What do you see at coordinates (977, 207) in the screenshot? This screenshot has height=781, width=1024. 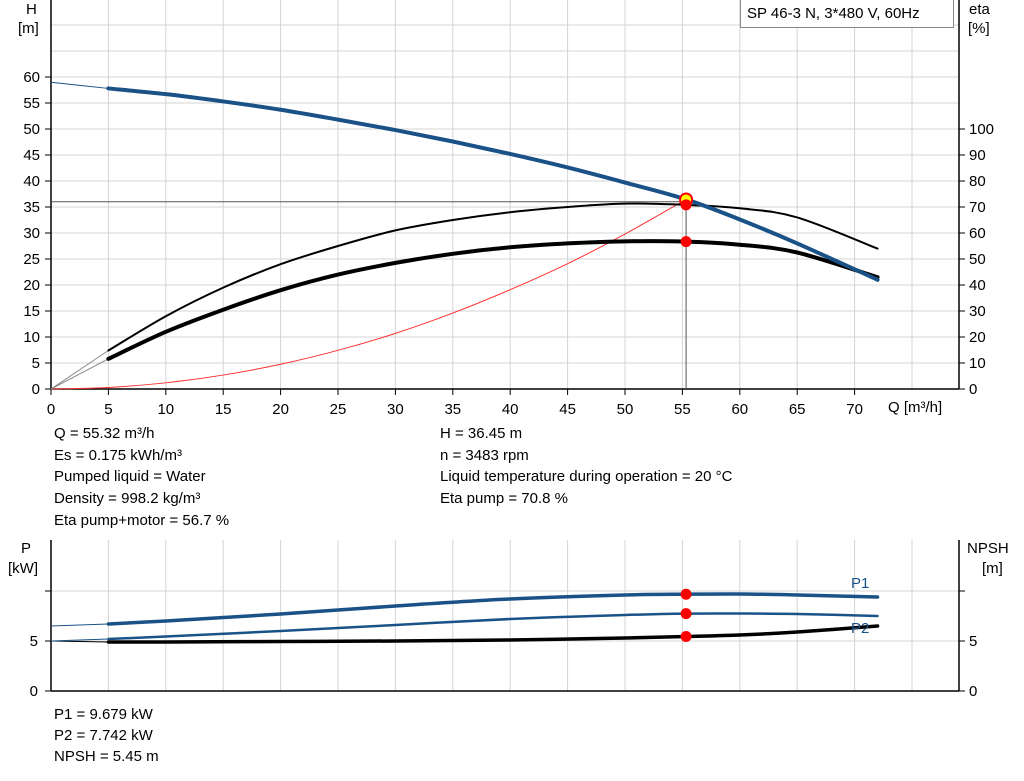 I see `y2-tick-label: 70` at bounding box center [977, 207].